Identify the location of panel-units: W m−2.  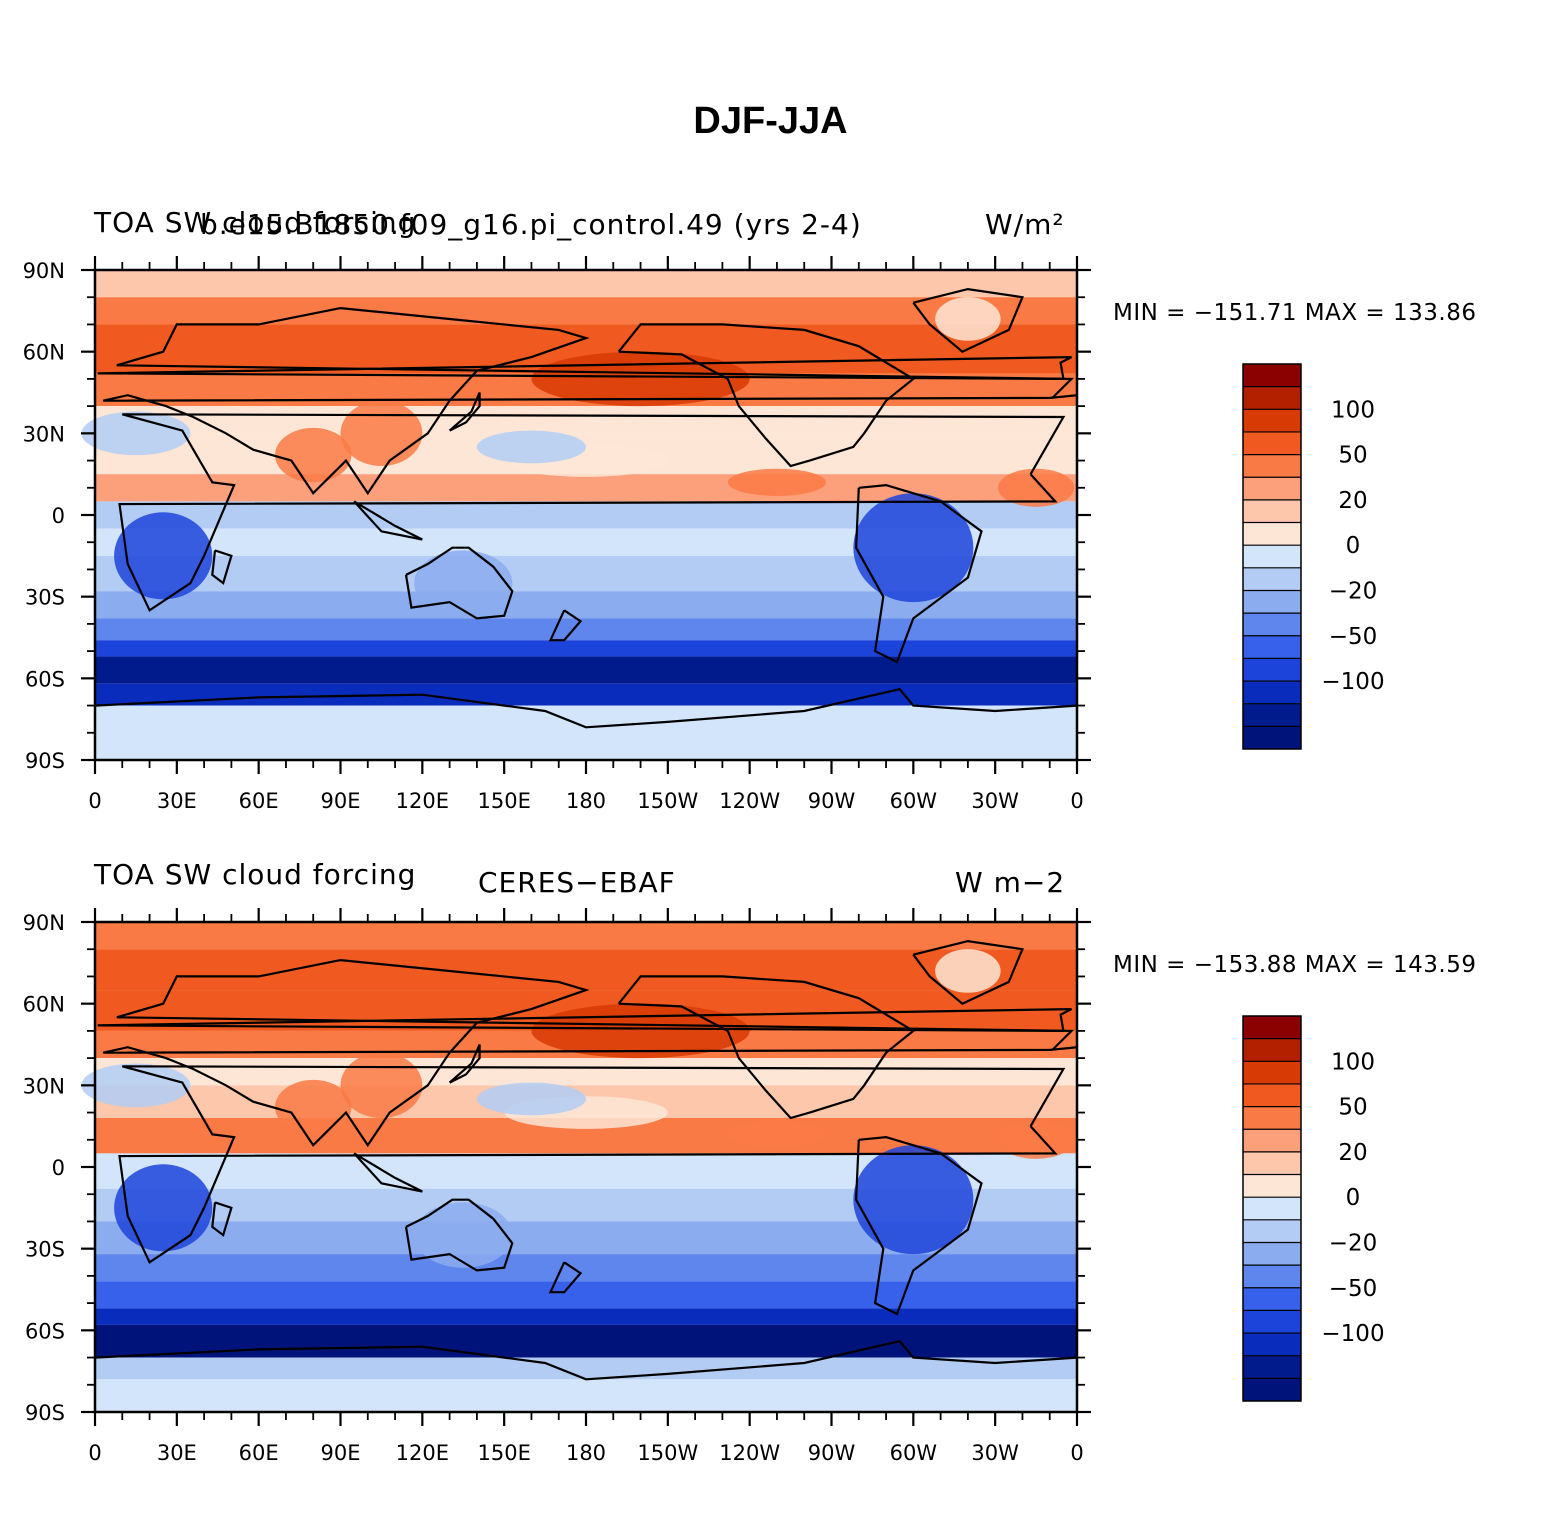
(1010, 882).